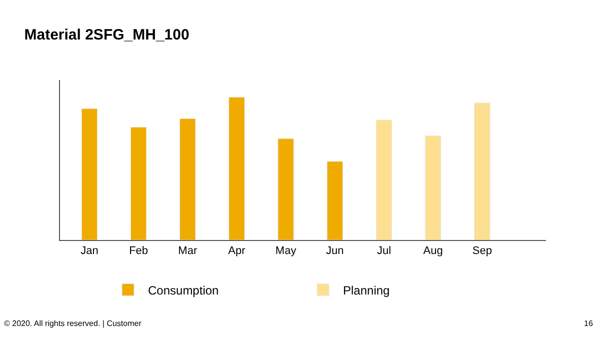  Describe the element at coordinates (89, 251) in the screenshot. I see `x-tick-label: Jan` at that location.